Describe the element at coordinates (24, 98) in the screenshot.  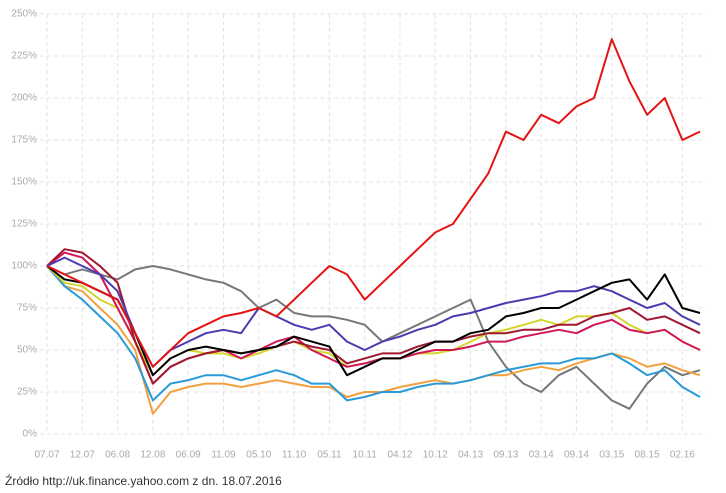
I see `y-tick-label: 200%` at that location.